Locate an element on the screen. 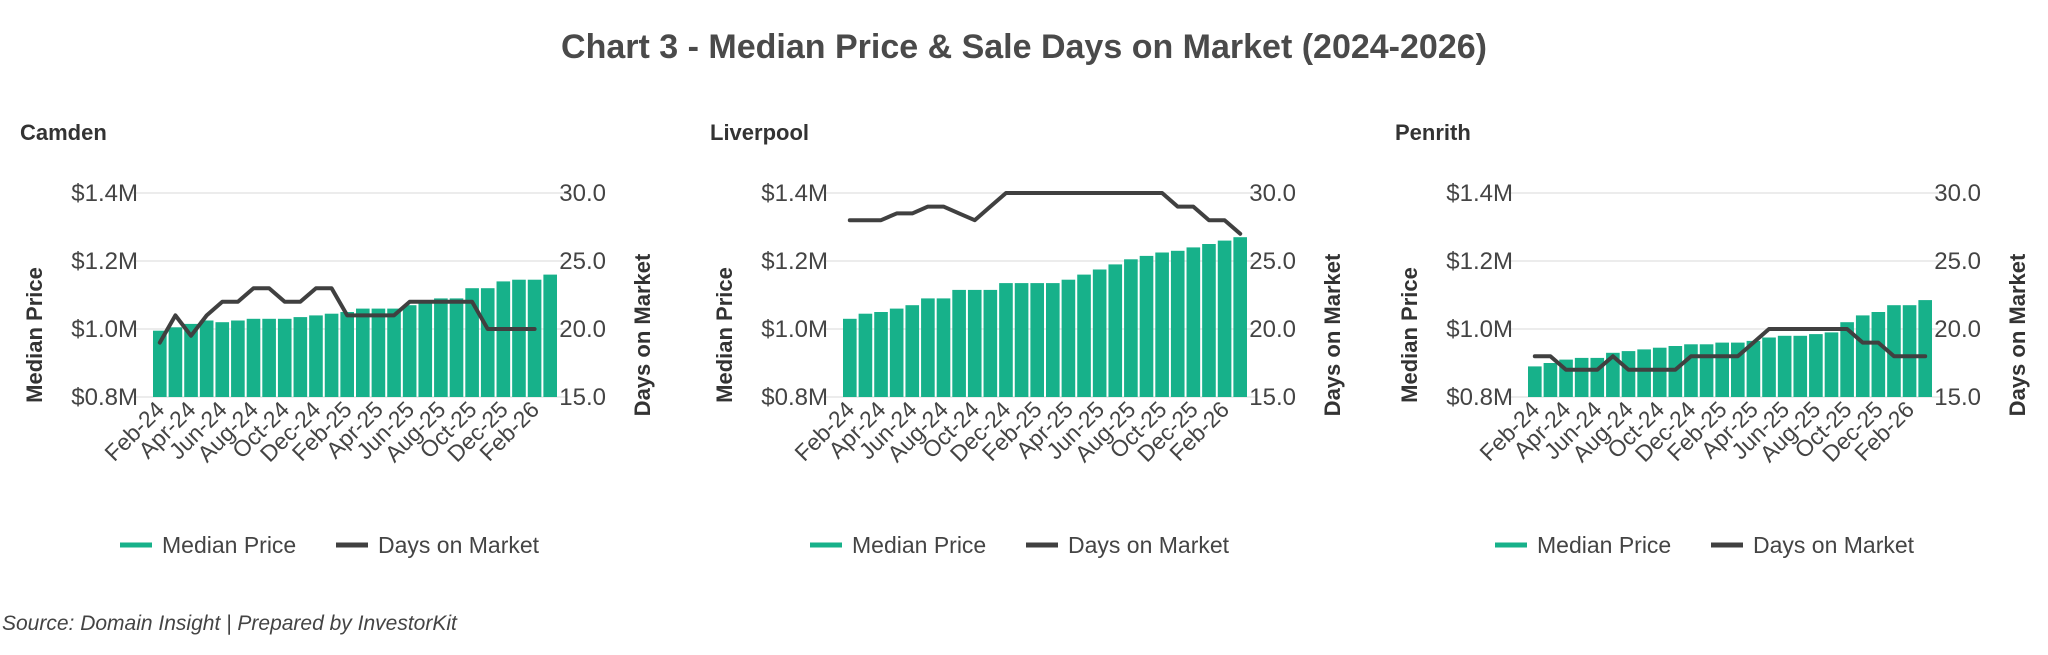 The image size is (2048, 655). y-tick-label: $1.4M is located at coordinates (1479, 193).